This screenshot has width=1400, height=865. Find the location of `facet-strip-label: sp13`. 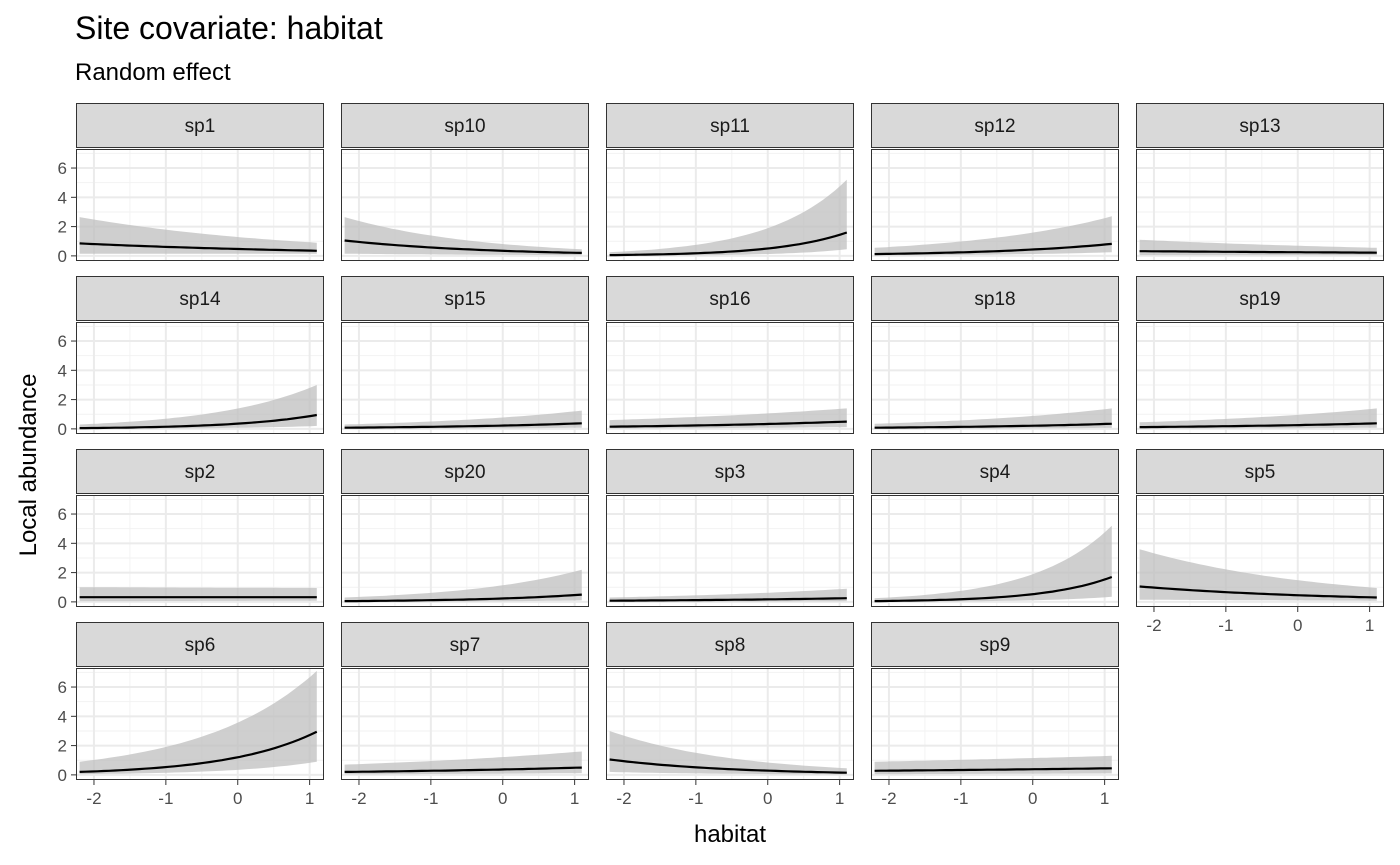

facet-strip-label: sp13 is located at coordinates (1259, 126).